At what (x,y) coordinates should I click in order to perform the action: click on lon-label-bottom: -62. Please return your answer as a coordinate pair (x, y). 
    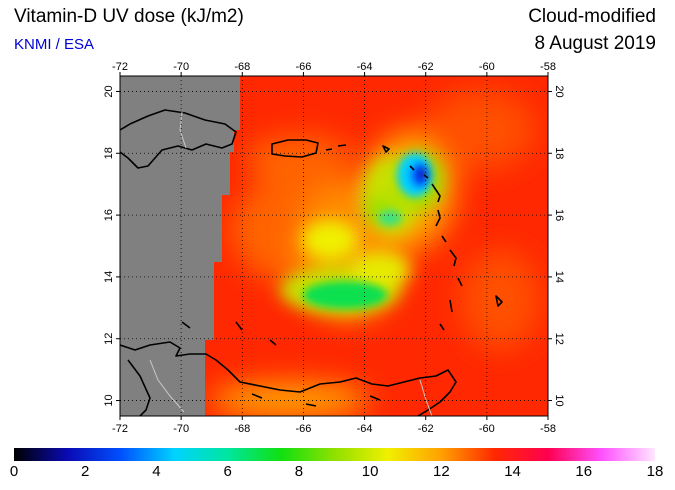
    Looking at the image, I should click on (426, 429).